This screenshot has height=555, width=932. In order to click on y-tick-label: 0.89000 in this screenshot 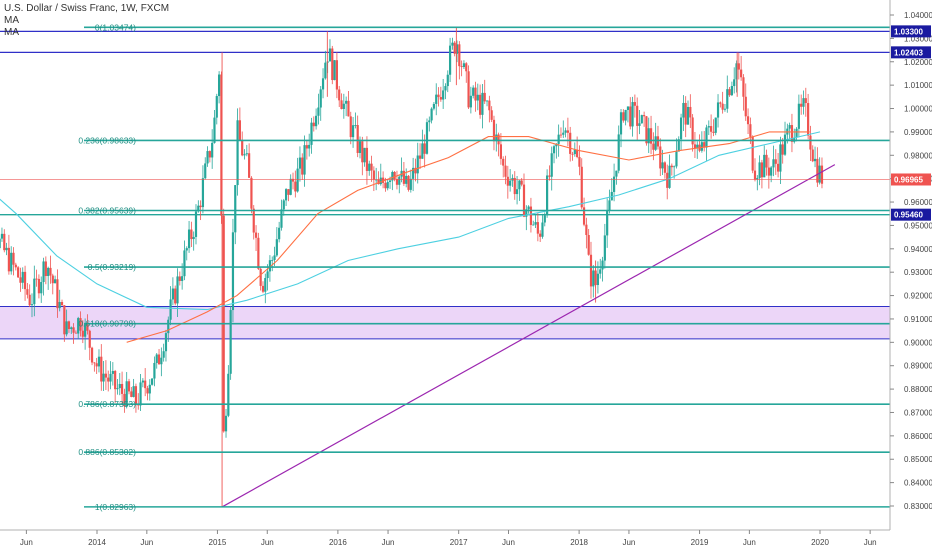, I will do `click(918, 366)`.